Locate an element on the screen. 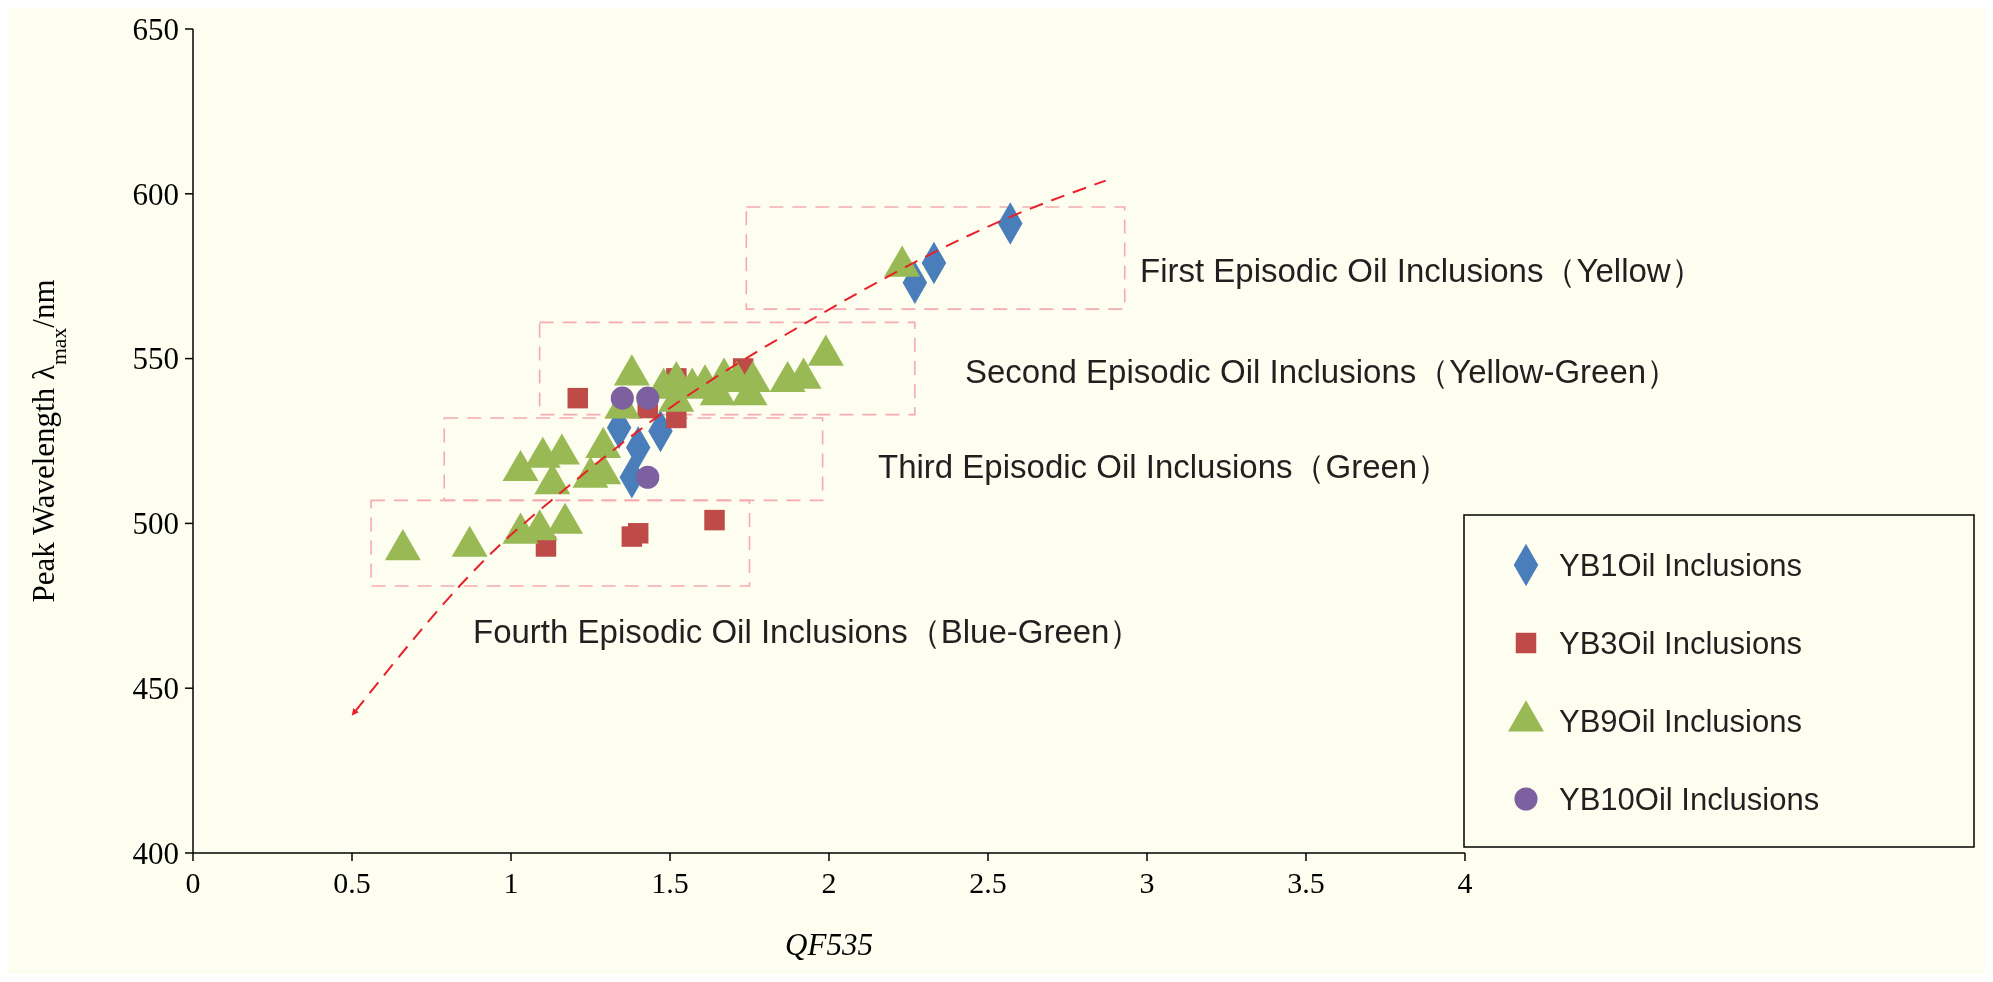 The height and width of the screenshot is (982, 1993). y-tick-label: 550 is located at coordinates (155, 359).